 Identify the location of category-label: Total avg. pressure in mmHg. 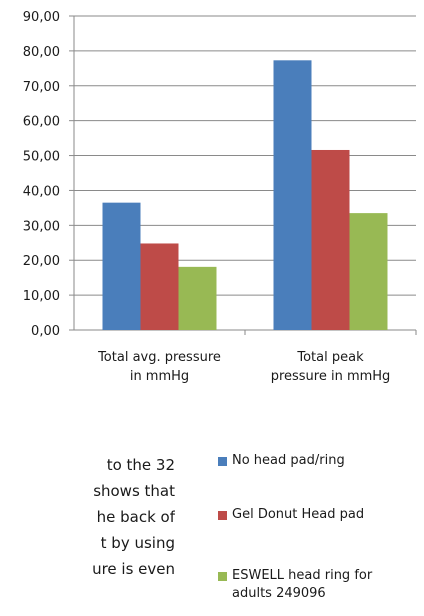
(159, 367).